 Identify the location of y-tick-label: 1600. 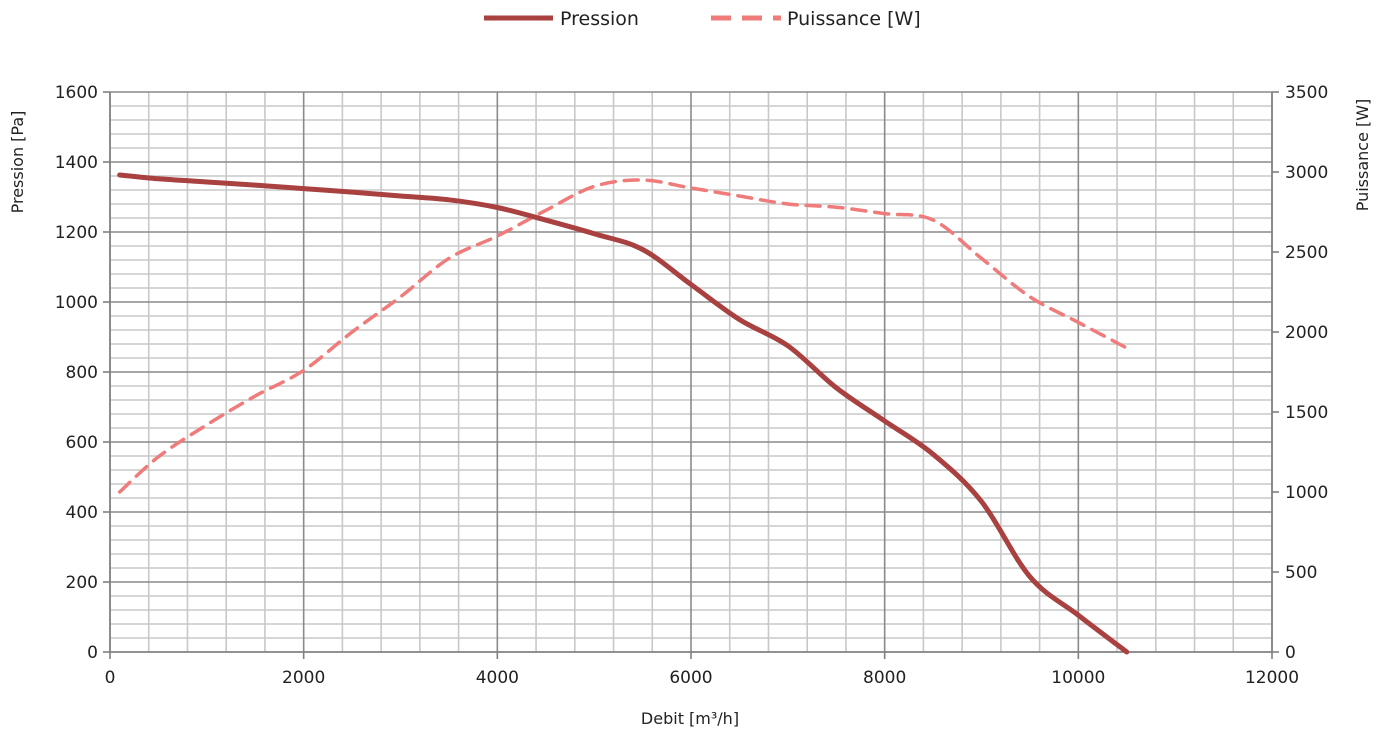
(76, 93).